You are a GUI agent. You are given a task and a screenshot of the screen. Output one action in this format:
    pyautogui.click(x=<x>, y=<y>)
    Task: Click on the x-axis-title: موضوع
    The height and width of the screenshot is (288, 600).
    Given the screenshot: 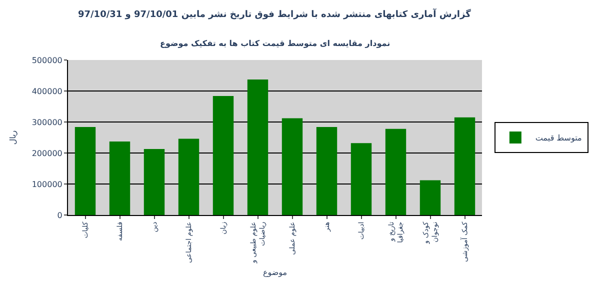 What is the action you would take?
    pyautogui.click(x=275, y=273)
    